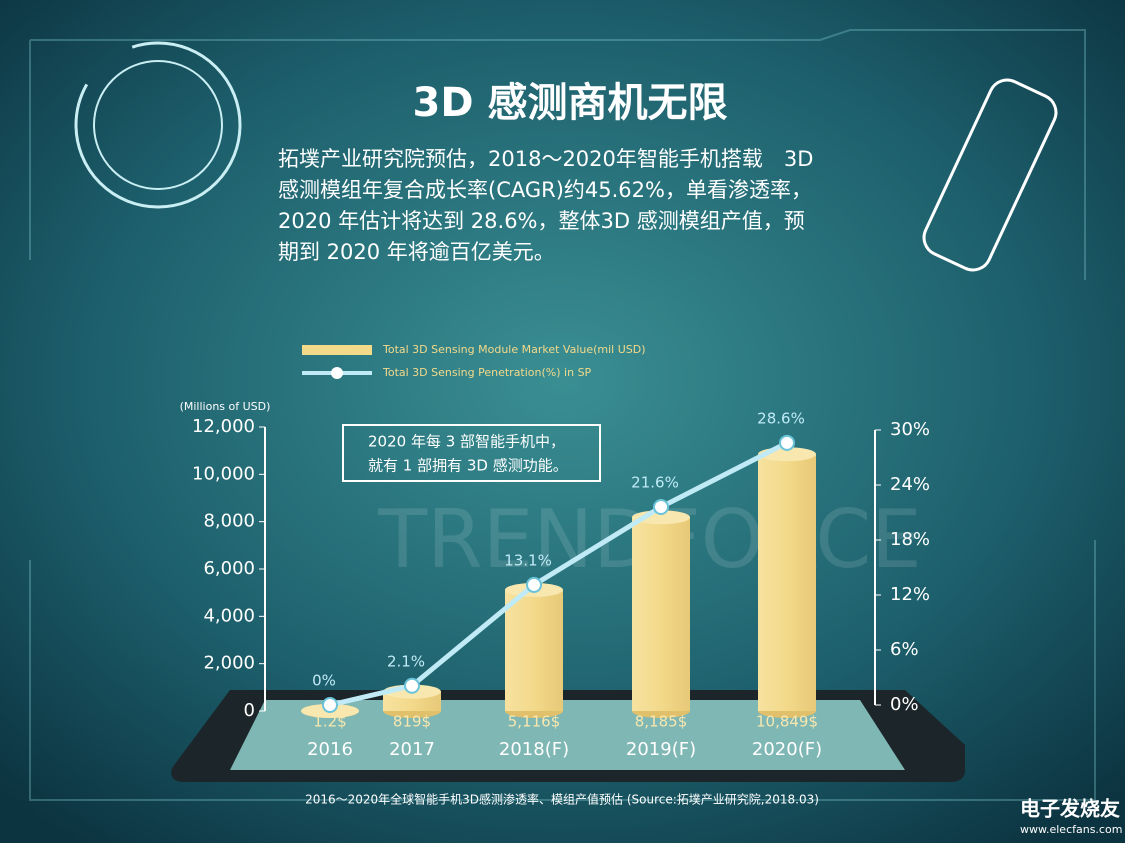  What do you see at coordinates (528, 560) in the screenshot?
I see `line-value-label: 13.1%` at bounding box center [528, 560].